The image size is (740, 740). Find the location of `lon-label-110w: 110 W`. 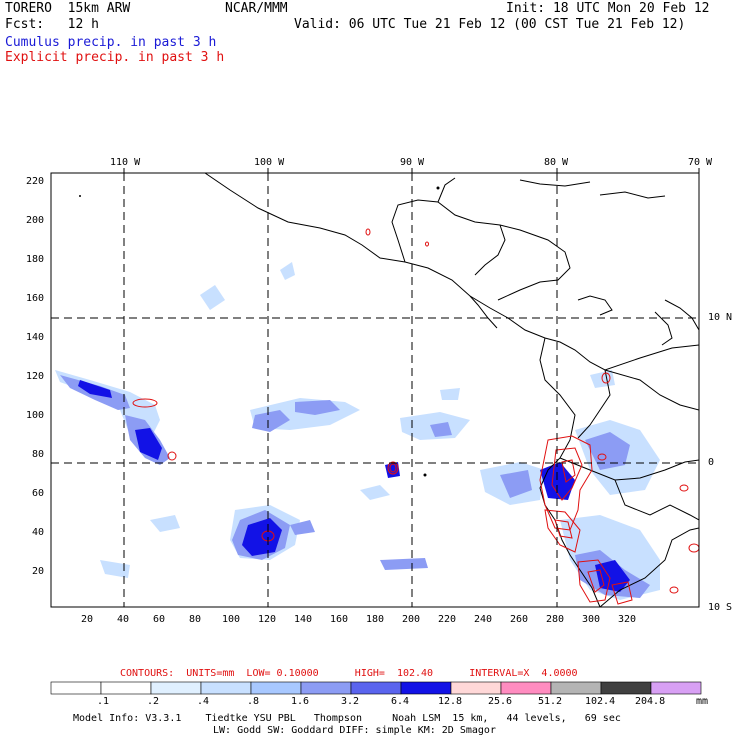

lon-label-110w: 110 W is located at coordinates (125, 162).